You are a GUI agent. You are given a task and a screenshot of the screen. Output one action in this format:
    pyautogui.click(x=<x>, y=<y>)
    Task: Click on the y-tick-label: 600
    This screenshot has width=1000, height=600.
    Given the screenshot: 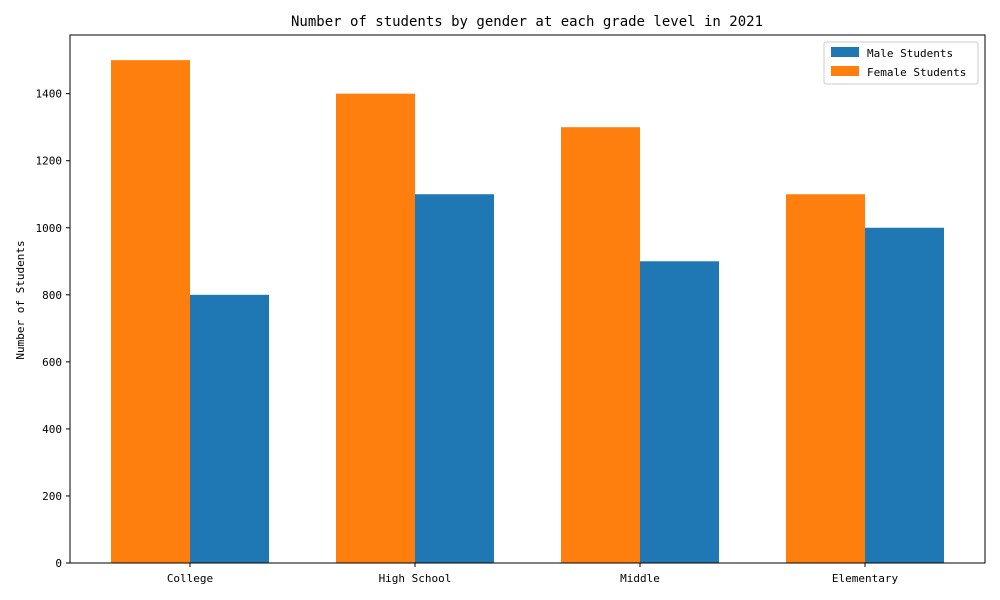 What is the action you would take?
    pyautogui.click(x=52, y=362)
    